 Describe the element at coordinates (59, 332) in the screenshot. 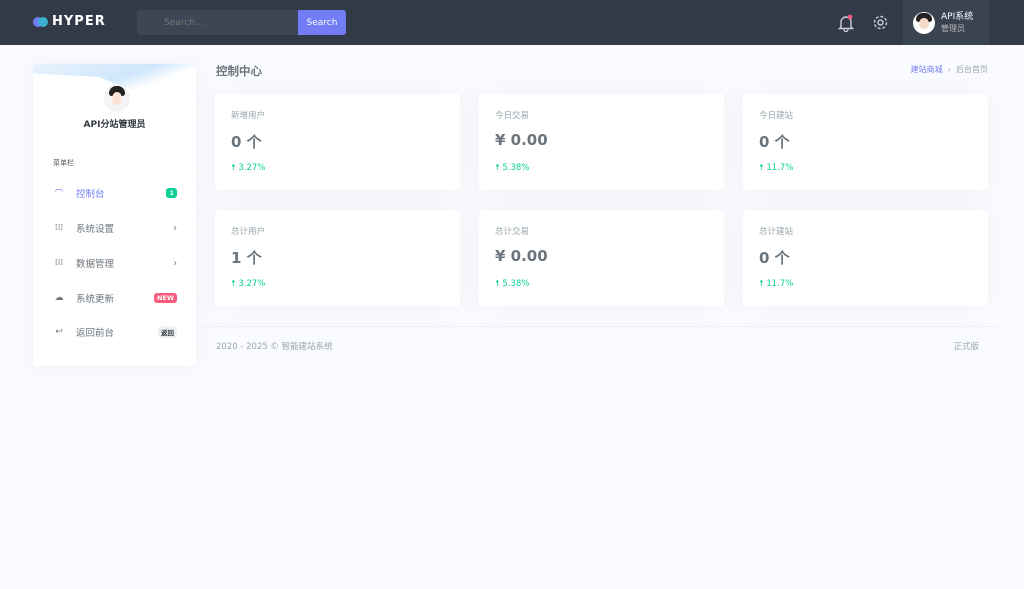

I see `return-icon: ↩` at that location.